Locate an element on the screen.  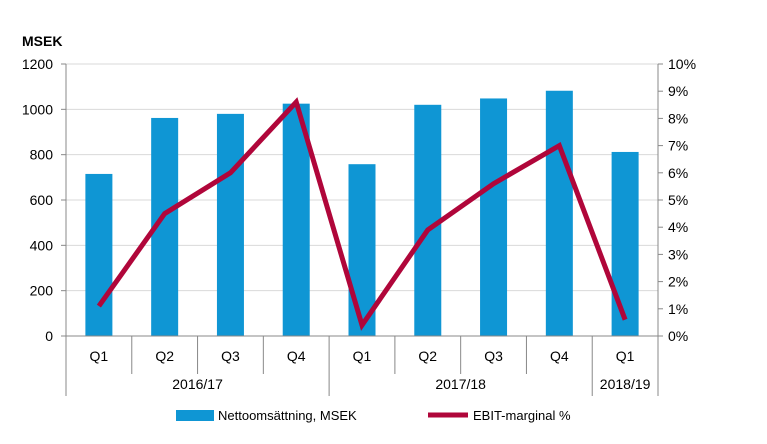
left-tick-label: 200 is located at coordinates (42, 291).